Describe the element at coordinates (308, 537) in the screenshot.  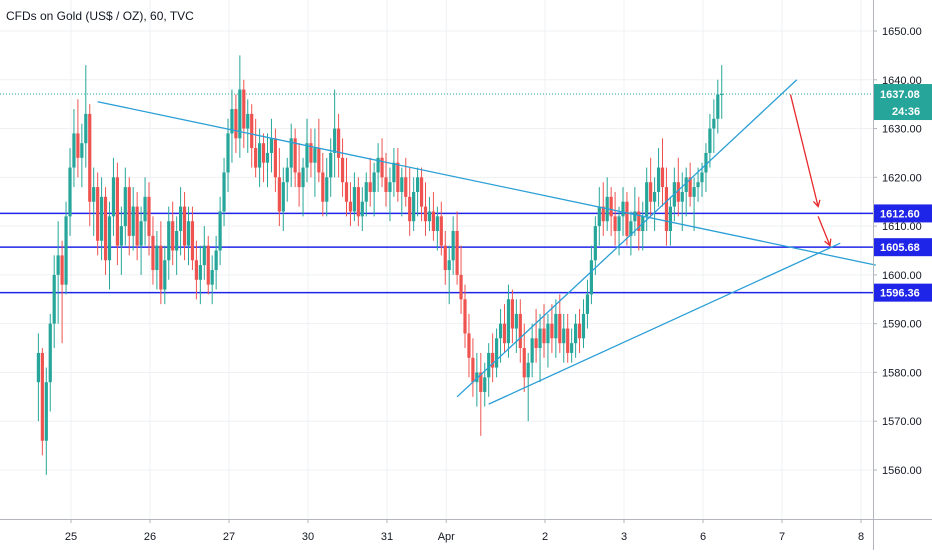
I see `x-tick-label: 30` at that location.